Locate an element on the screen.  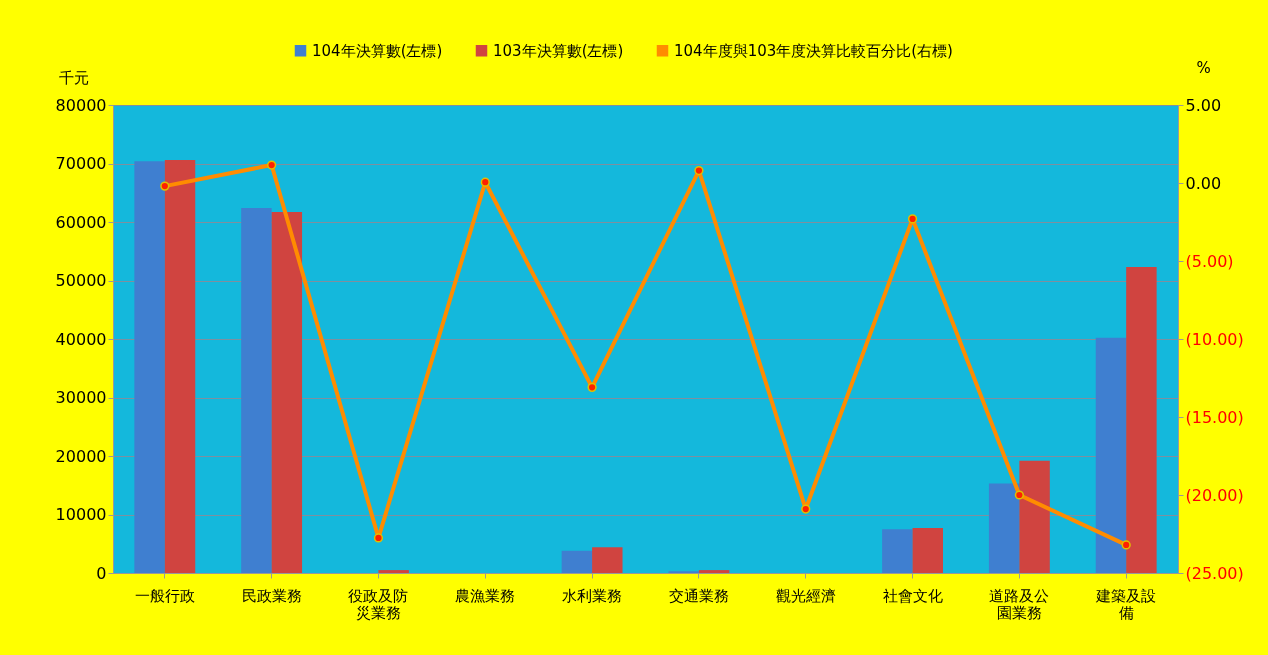
x-tick-label: 水利業務 is located at coordinates (592, 595).